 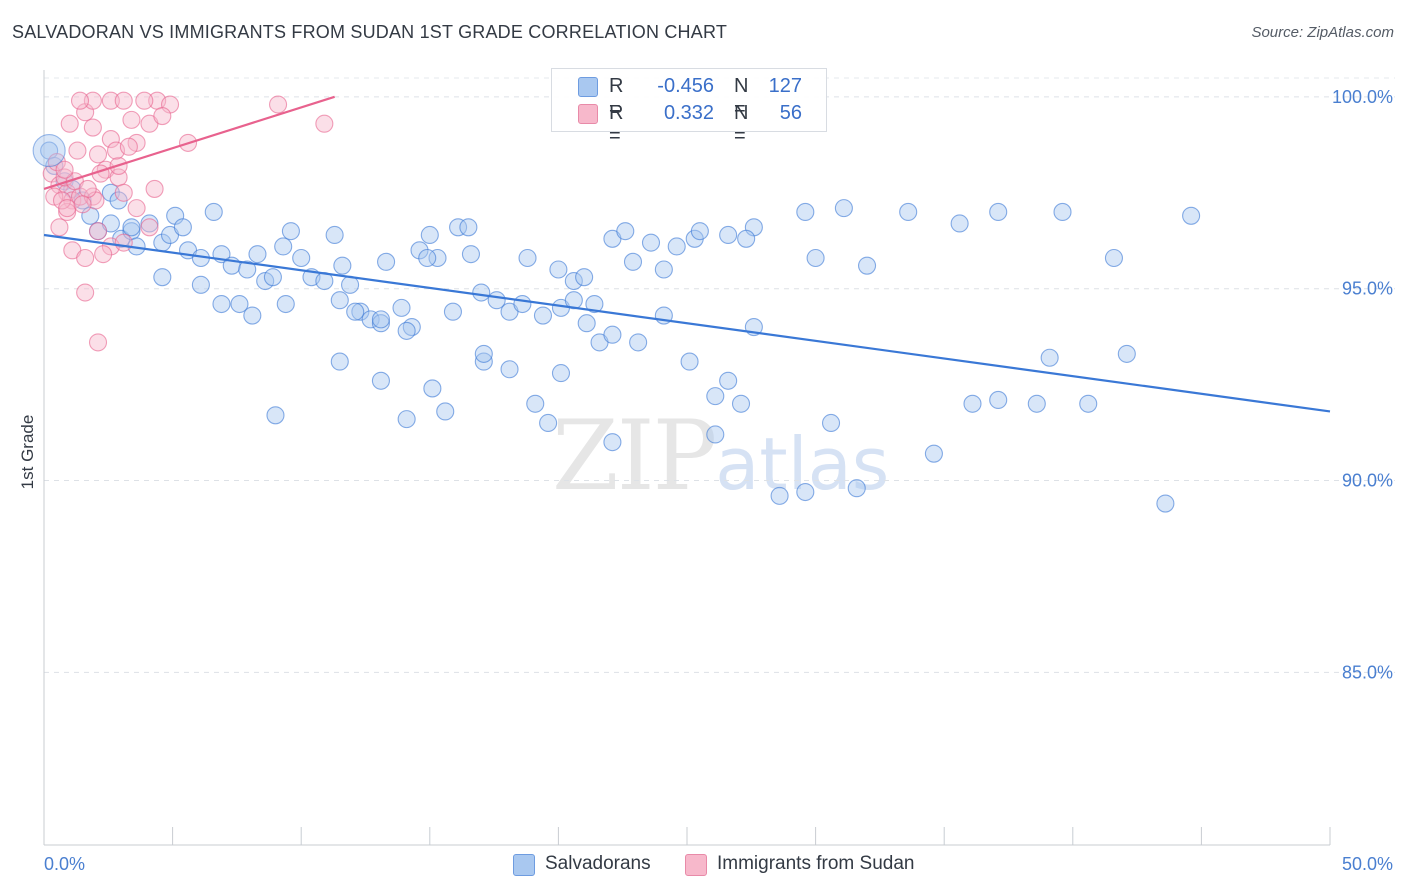 I want to click on watermark: ZIPatlas, so click(x=720, y=456).